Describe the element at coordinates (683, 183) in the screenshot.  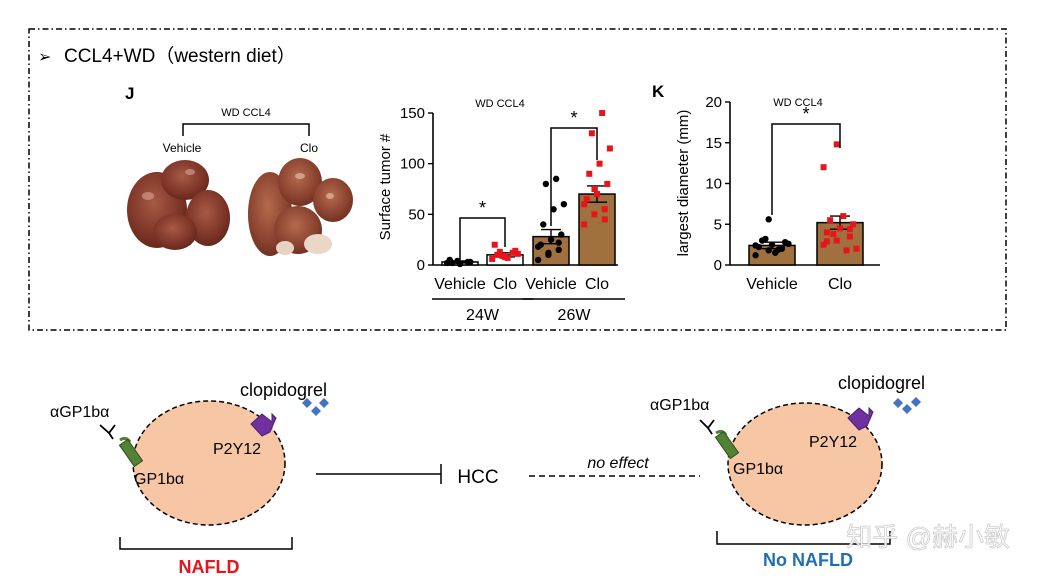
I see `chart-k-ylabel: largest diameter (mm)` at that location.